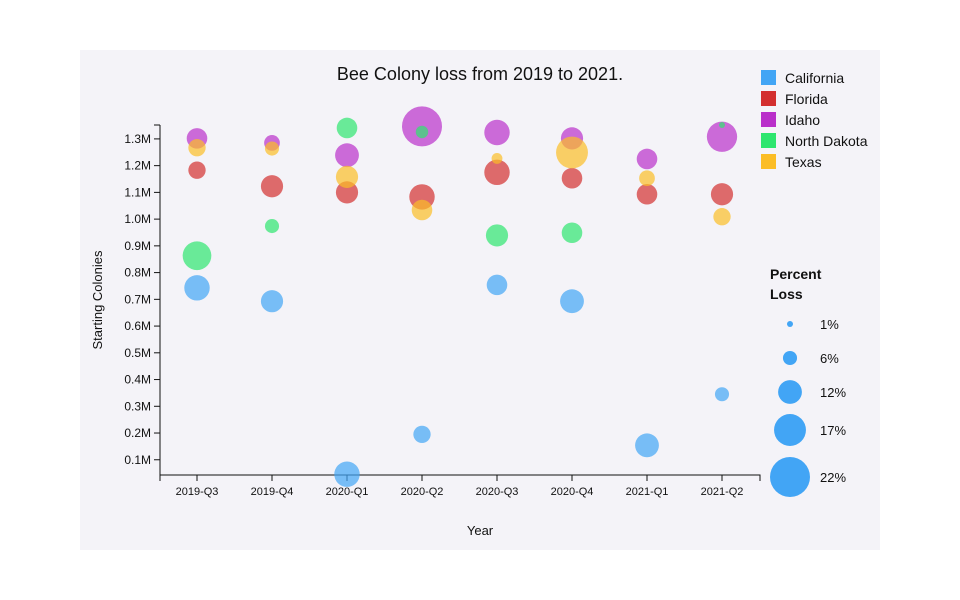  I want to click on legend-label: Florida, so click(806, 99).